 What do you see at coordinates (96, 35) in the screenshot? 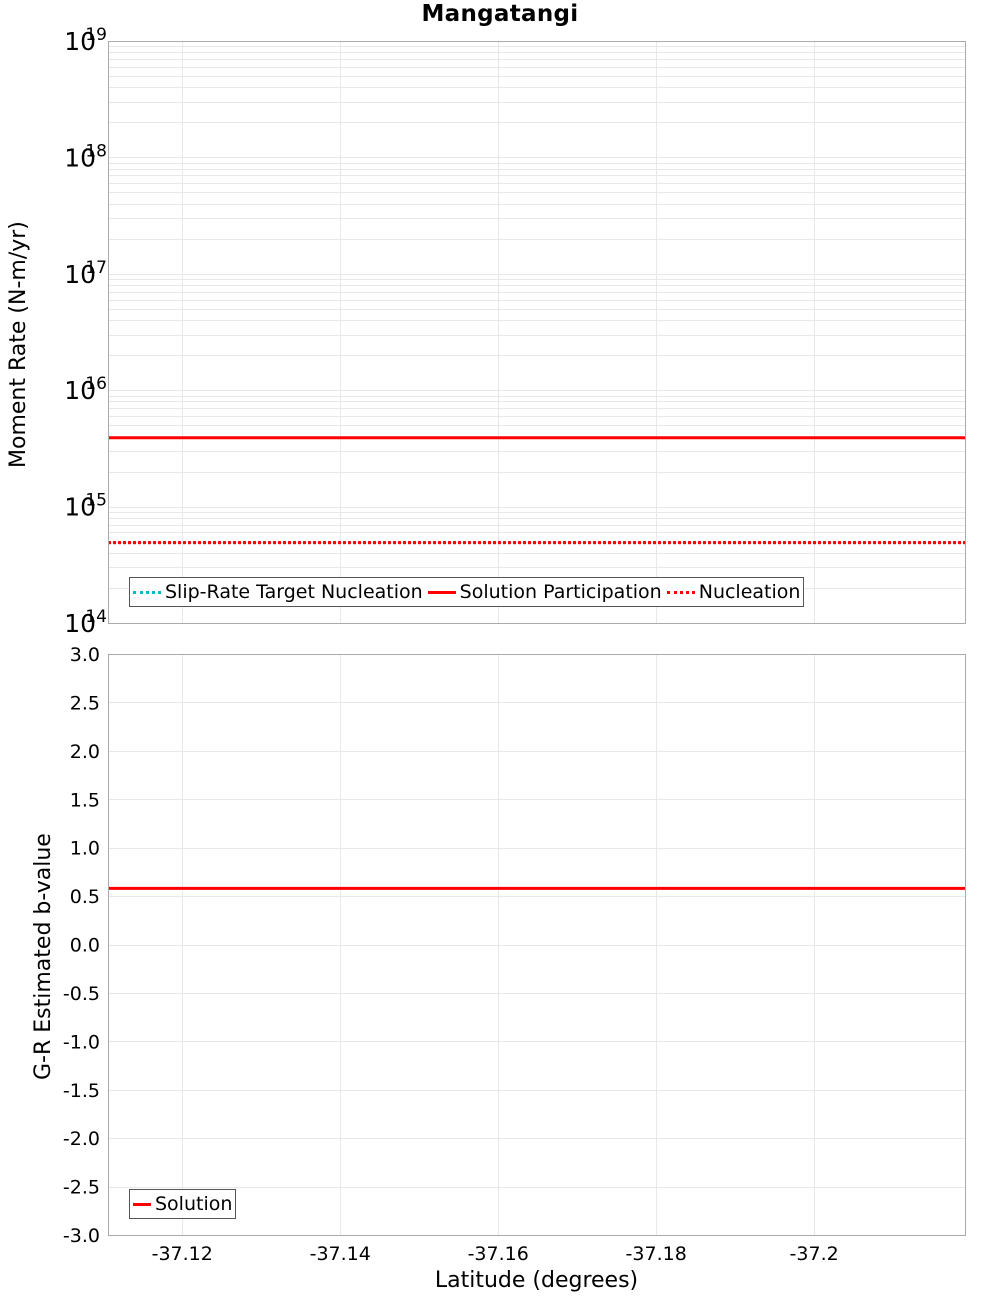
I see `svg-text: 19` at bounding box center [96, 35].